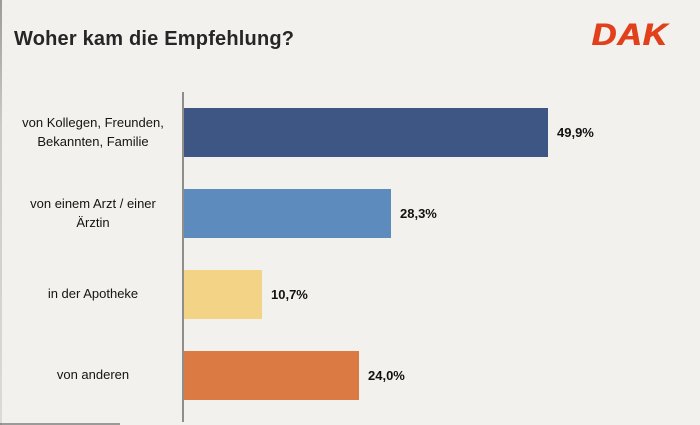 The width and height of the screenshot is (700, 425). Describe the element at coordinates (575, 132) in the screenshot. I see `value-label: 49,9%` at that location.